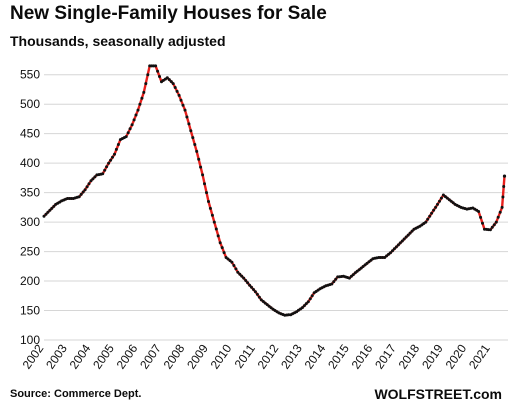 The image size is (514, 407). Describe the element at coordinates (174, 356) in the screenshot. I see `x-tick-label: 2008` at that location.